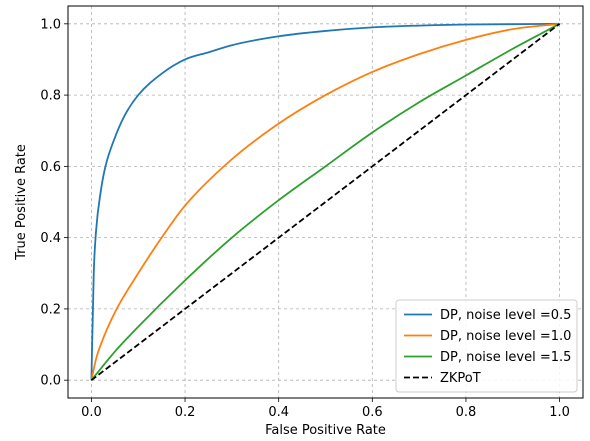  What do you see at coordinates (91, 412) in the screenshot?
I see `x-tick-label: 0.0` at bounding box center [91, 412].